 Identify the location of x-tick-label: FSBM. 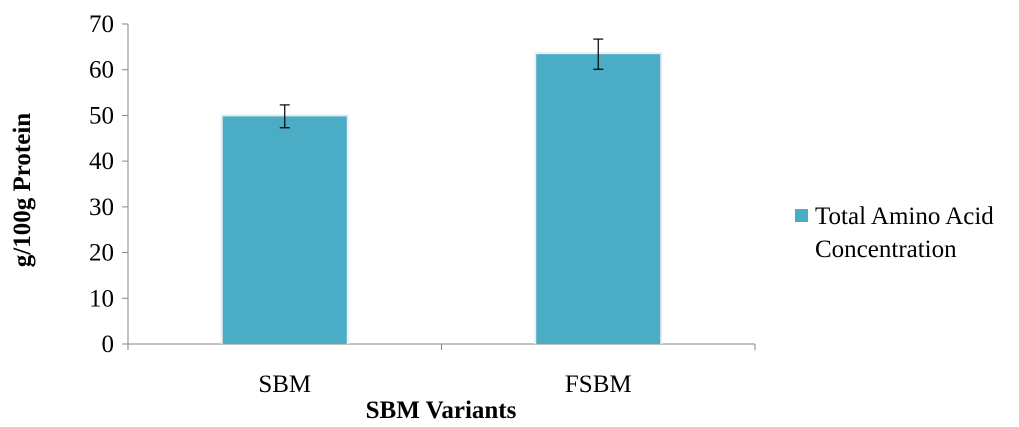
(598, 384).